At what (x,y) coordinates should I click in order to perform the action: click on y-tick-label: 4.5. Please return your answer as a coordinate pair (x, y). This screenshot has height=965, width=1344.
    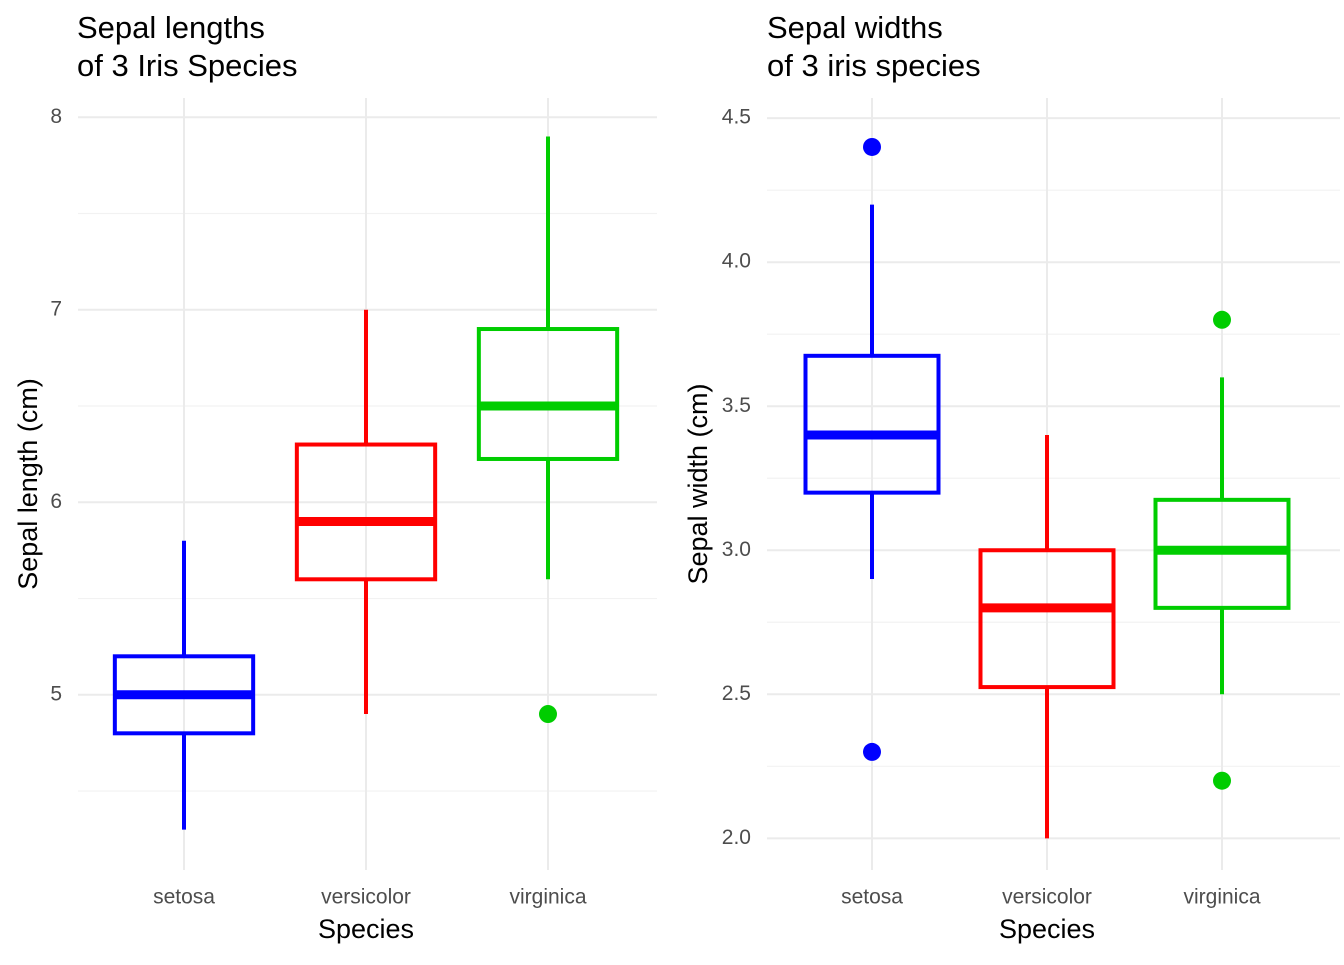
    Looking at the image, I should click on (736, 117).